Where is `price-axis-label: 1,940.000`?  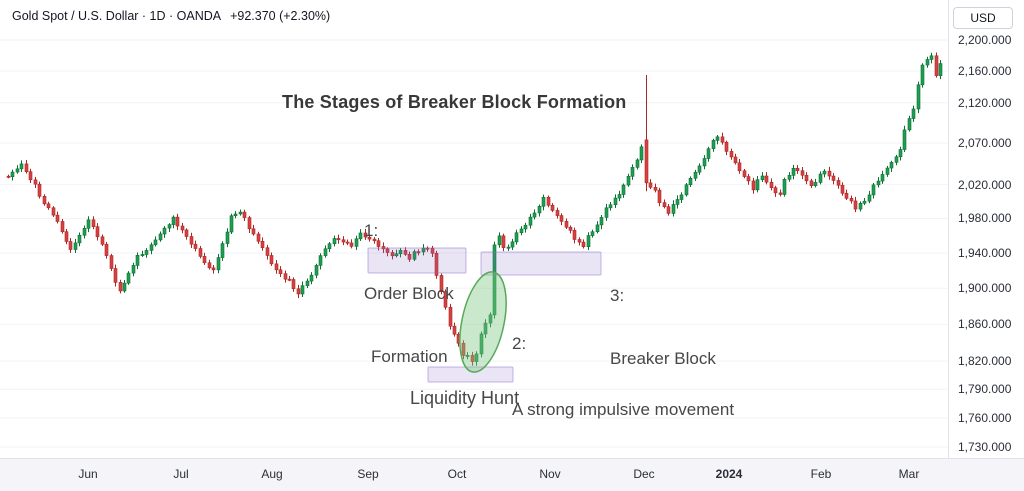
price-axis-label: 1,940.000 is located at coordinates (985, 253).